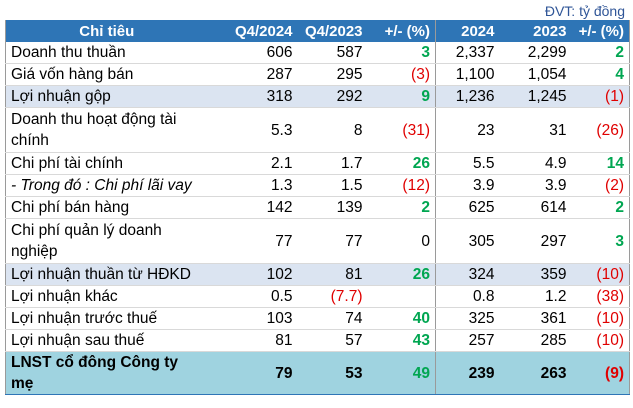 This screenshot has width=633, height=408. Describe the element at coordinates (401, 207) in the screenshot. I see `cell-quarter-change: 2` at that location.